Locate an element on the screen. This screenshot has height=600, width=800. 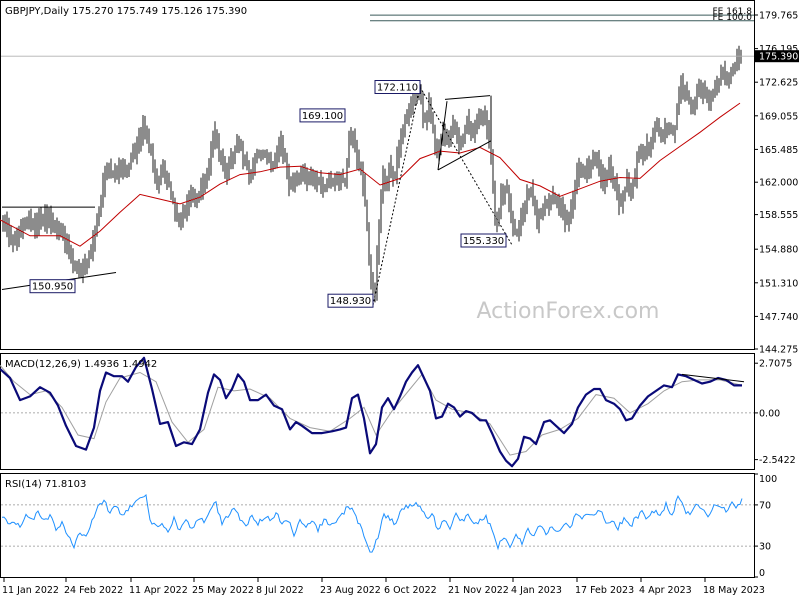
annotation-label: 155.330 is located at coordinates (483, 241).